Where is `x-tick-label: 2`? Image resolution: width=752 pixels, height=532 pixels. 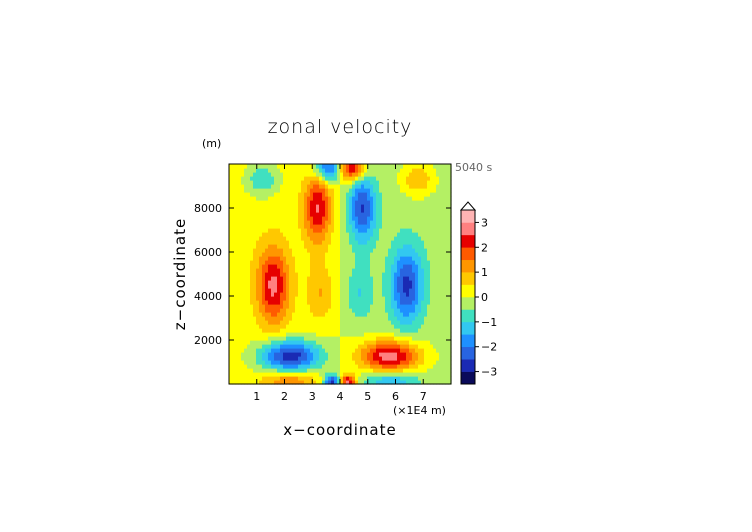 x-tick-label: 2 is located at coordinates (284, 396).